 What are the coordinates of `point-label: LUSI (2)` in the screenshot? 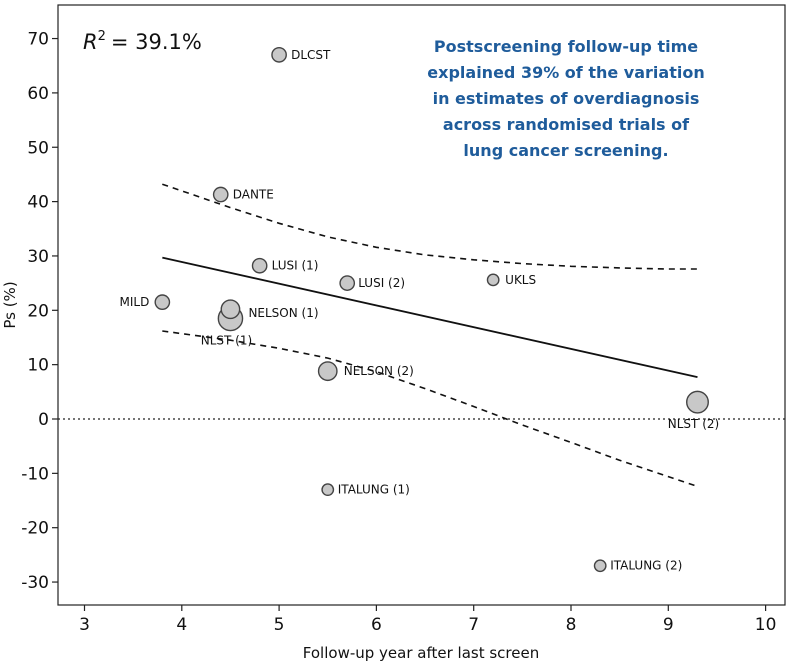 It's located at (381, 283).